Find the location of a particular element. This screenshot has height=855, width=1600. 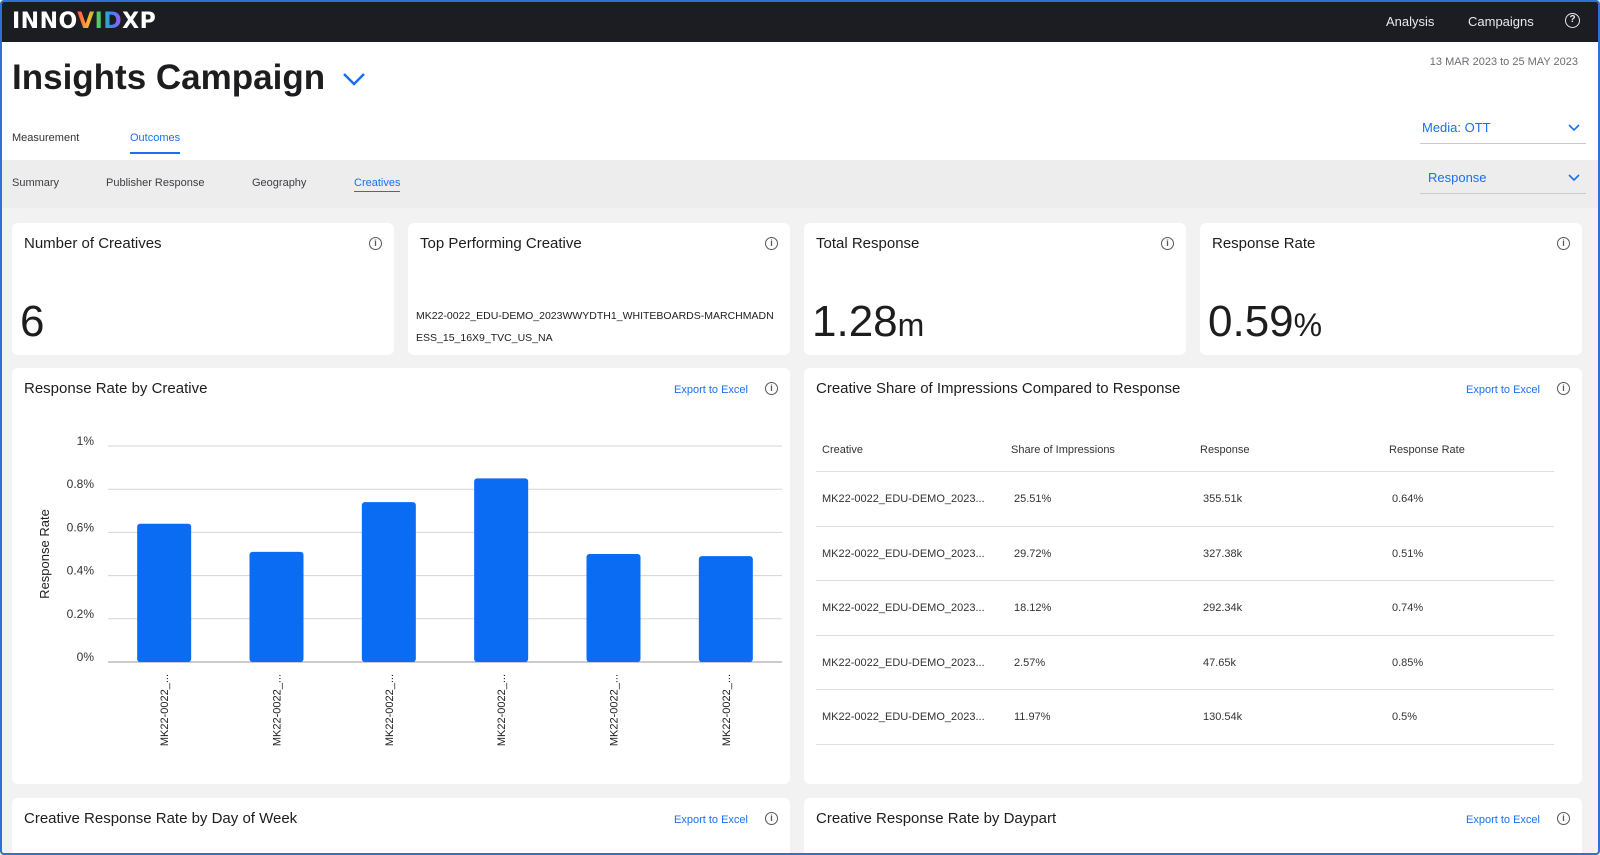

media-select-label: Media: OTT is located at coordinates (1456, 127).